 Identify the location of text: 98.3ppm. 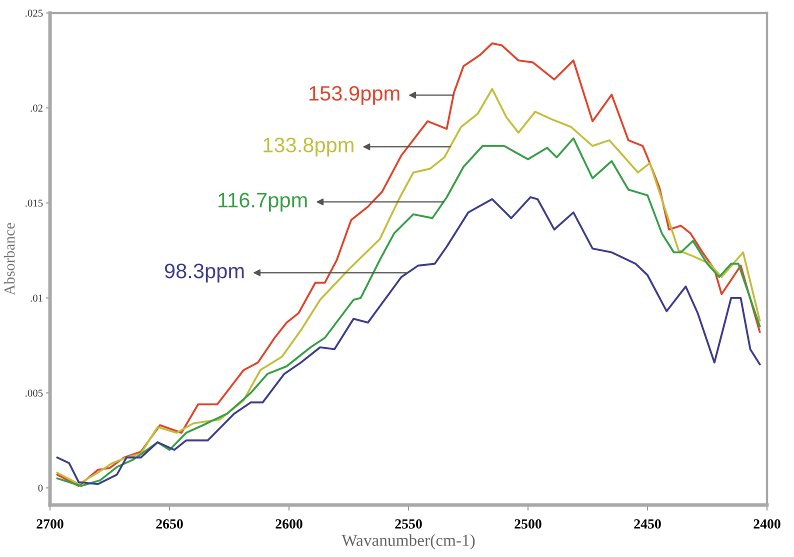
(204, 273).